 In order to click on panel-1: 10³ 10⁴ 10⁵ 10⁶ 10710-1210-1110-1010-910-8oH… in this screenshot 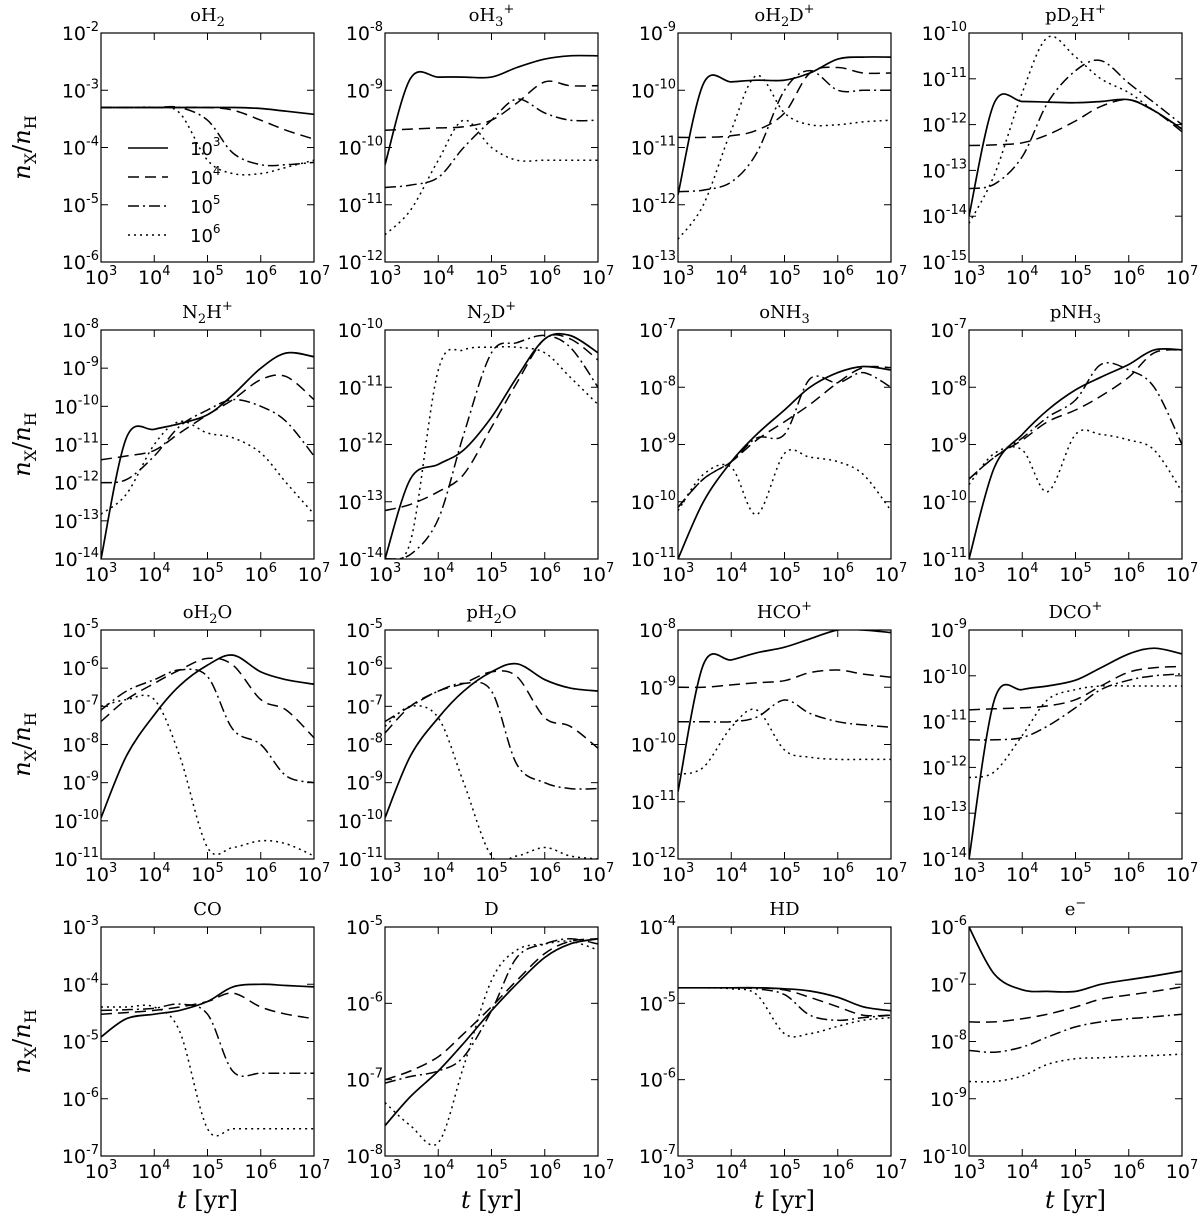, I will do `click(476, 145)`.